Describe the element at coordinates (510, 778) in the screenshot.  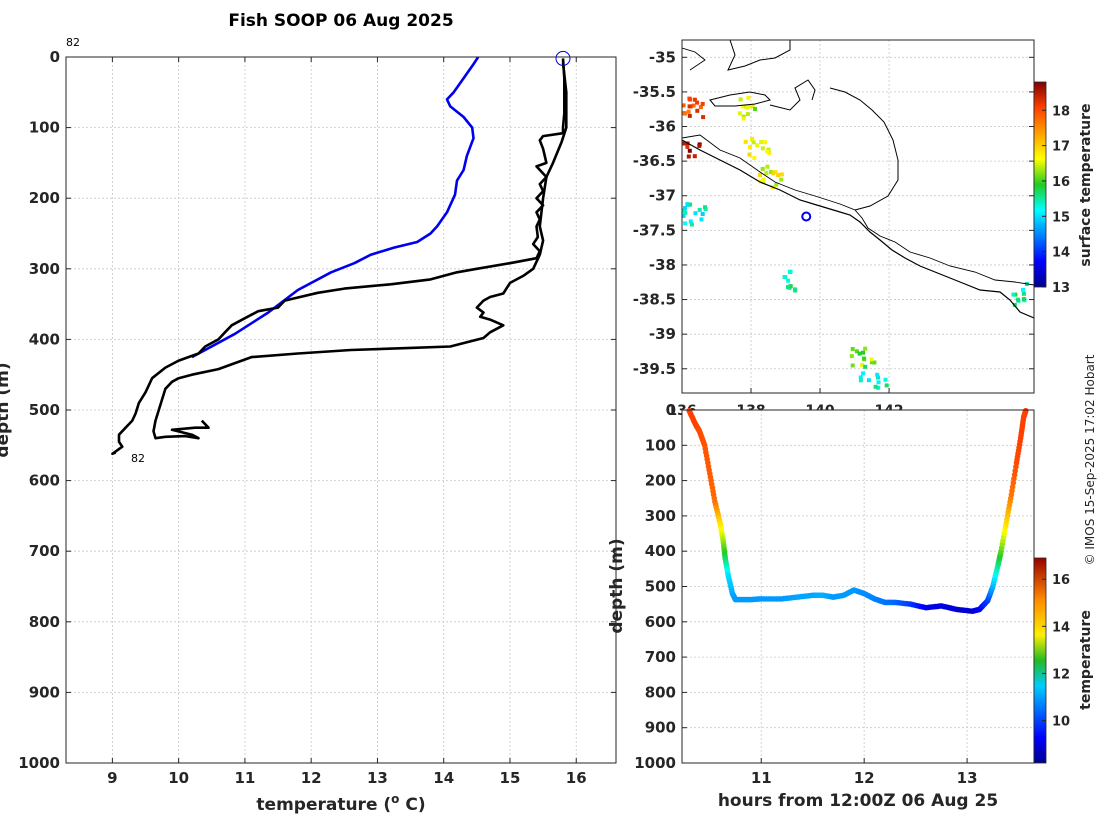
I see `profile-x-tick-label: 15` at that location.